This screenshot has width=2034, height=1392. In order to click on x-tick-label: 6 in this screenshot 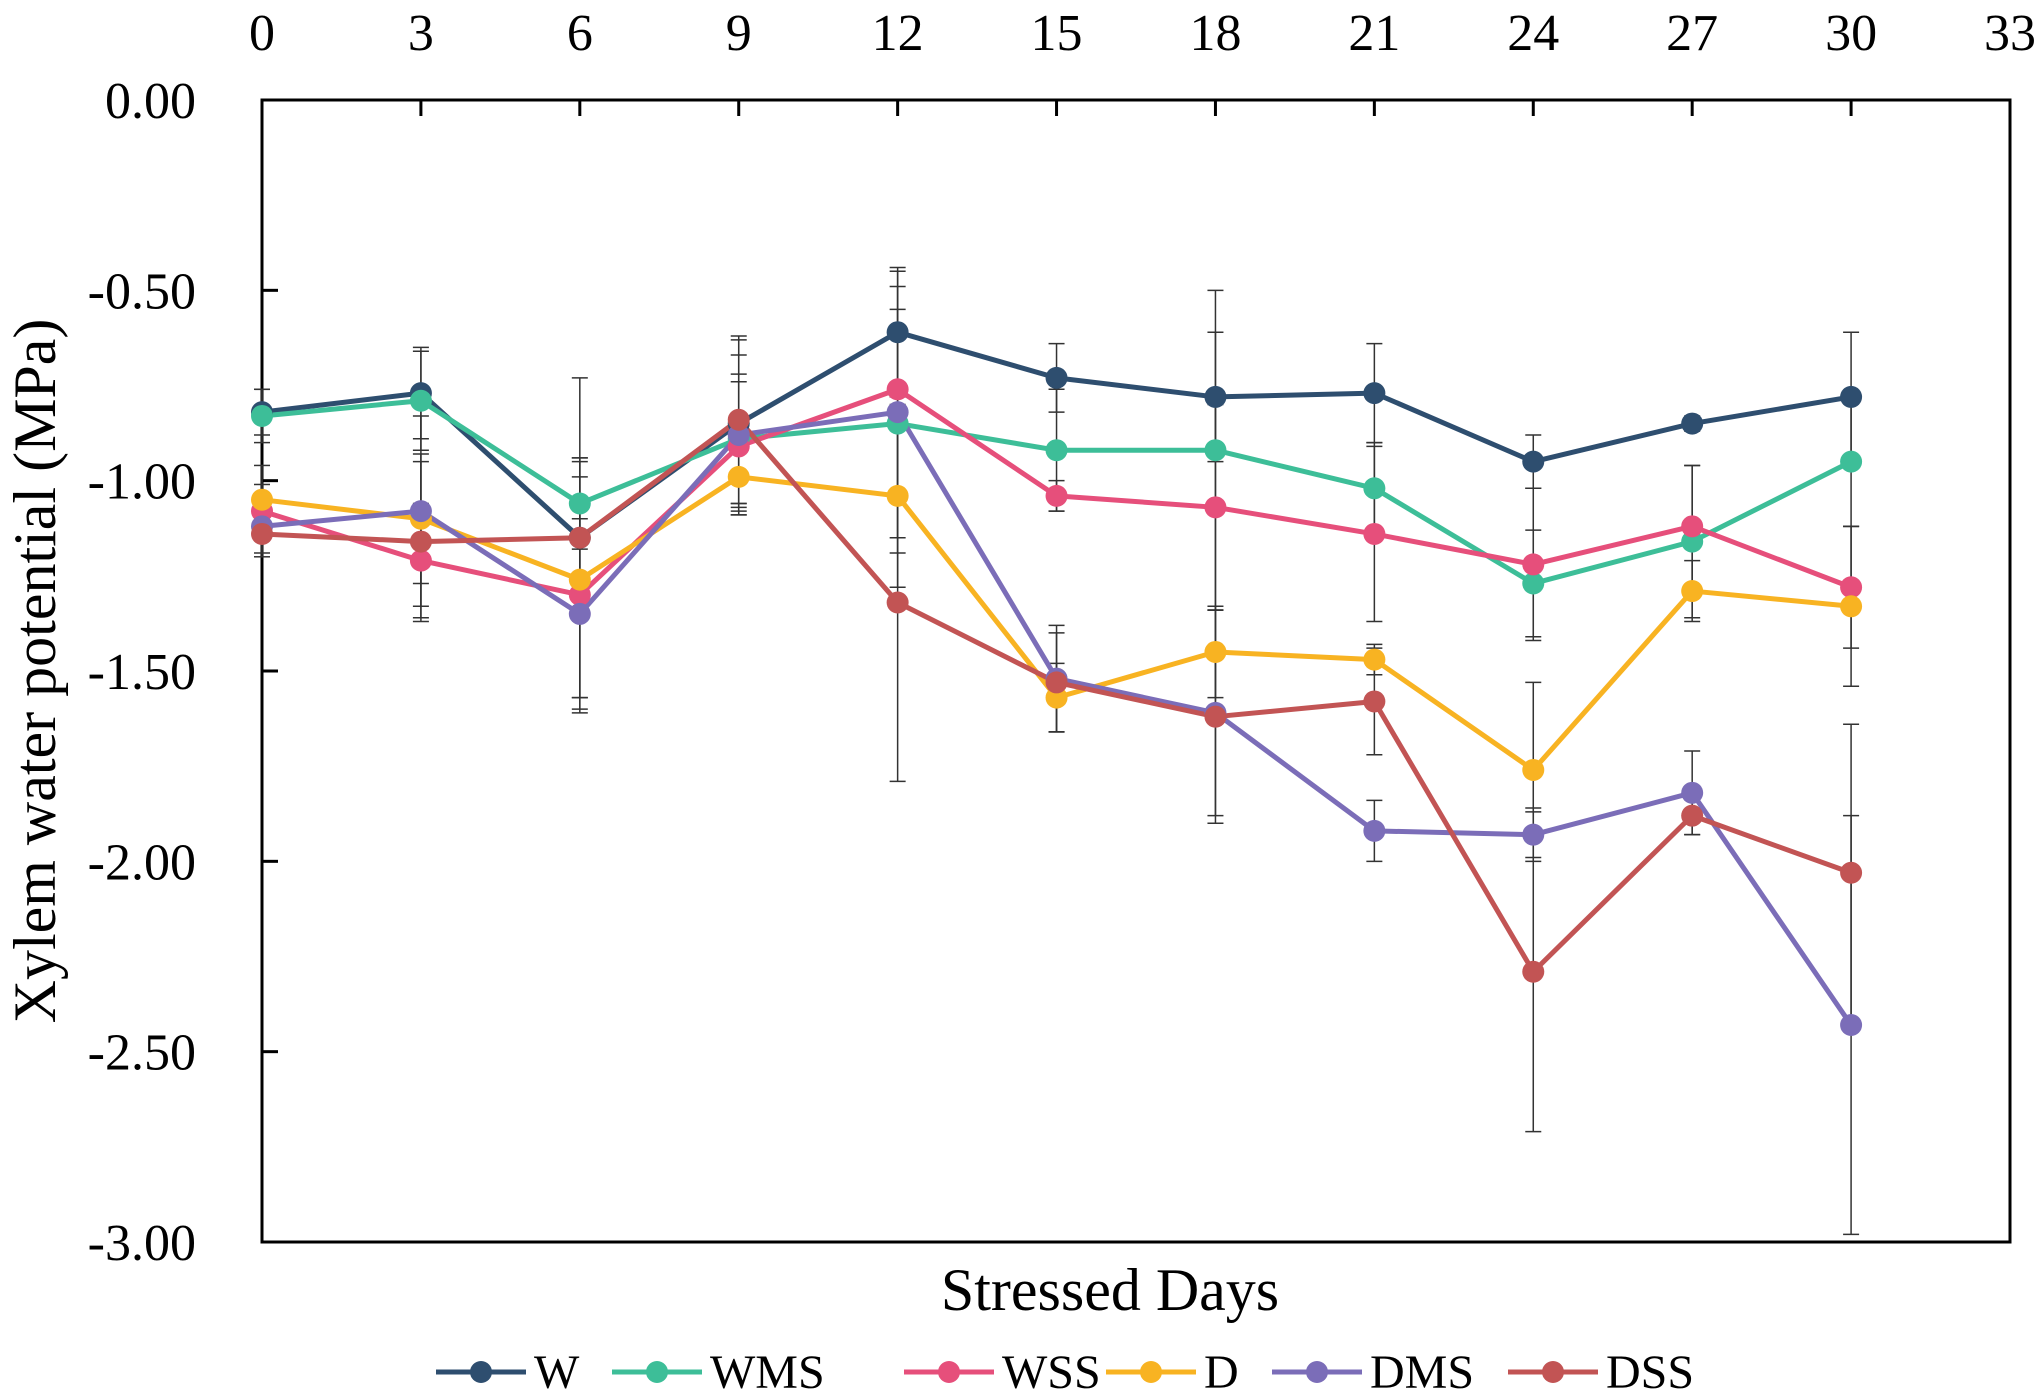, I will do `click(580, 33)`.